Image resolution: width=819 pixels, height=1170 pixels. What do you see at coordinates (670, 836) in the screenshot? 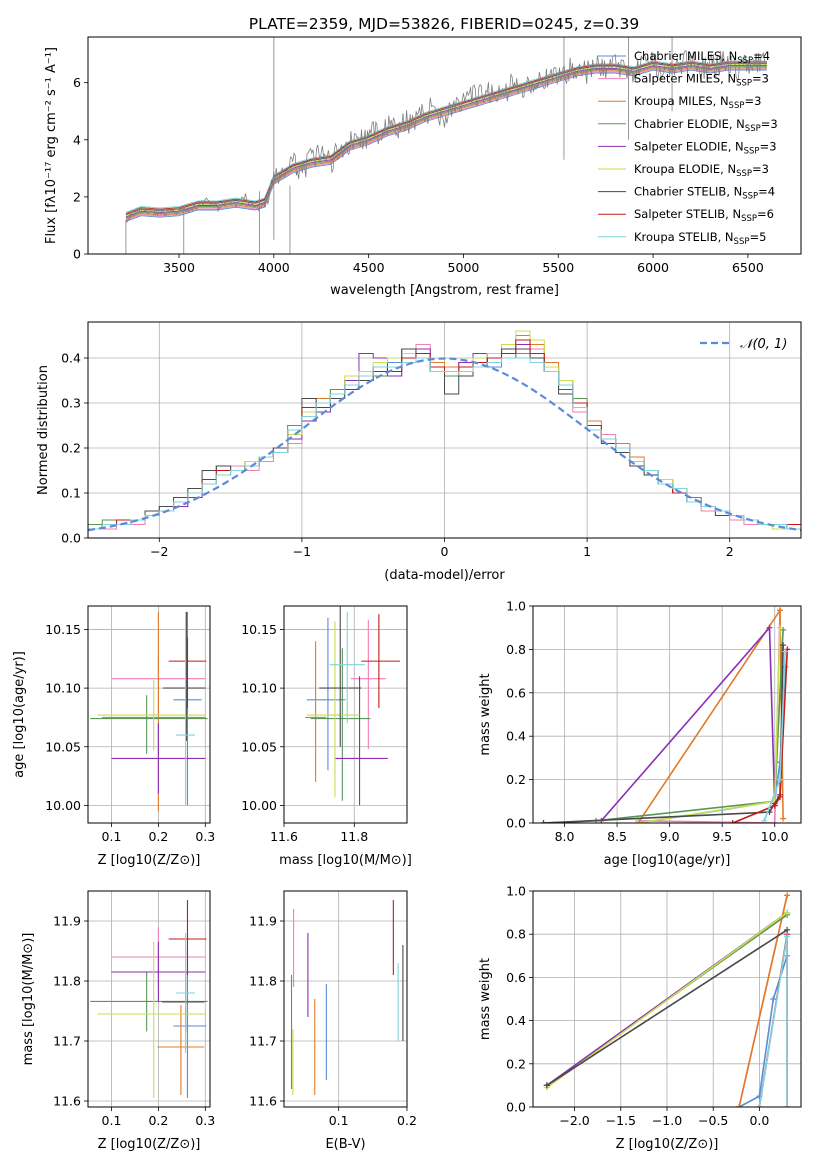
I see `x-tick-label: 9.0` at bounding box center [670, 836].